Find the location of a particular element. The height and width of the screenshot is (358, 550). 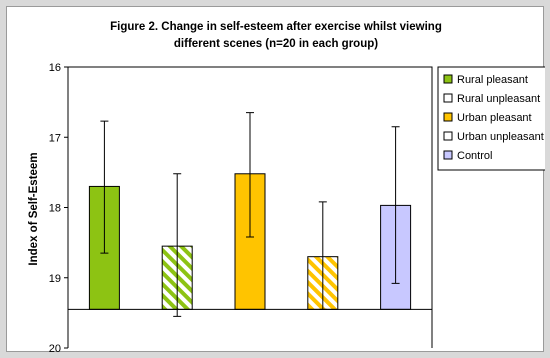

y-tick-label: 16 is located at coordinates (55, 68).